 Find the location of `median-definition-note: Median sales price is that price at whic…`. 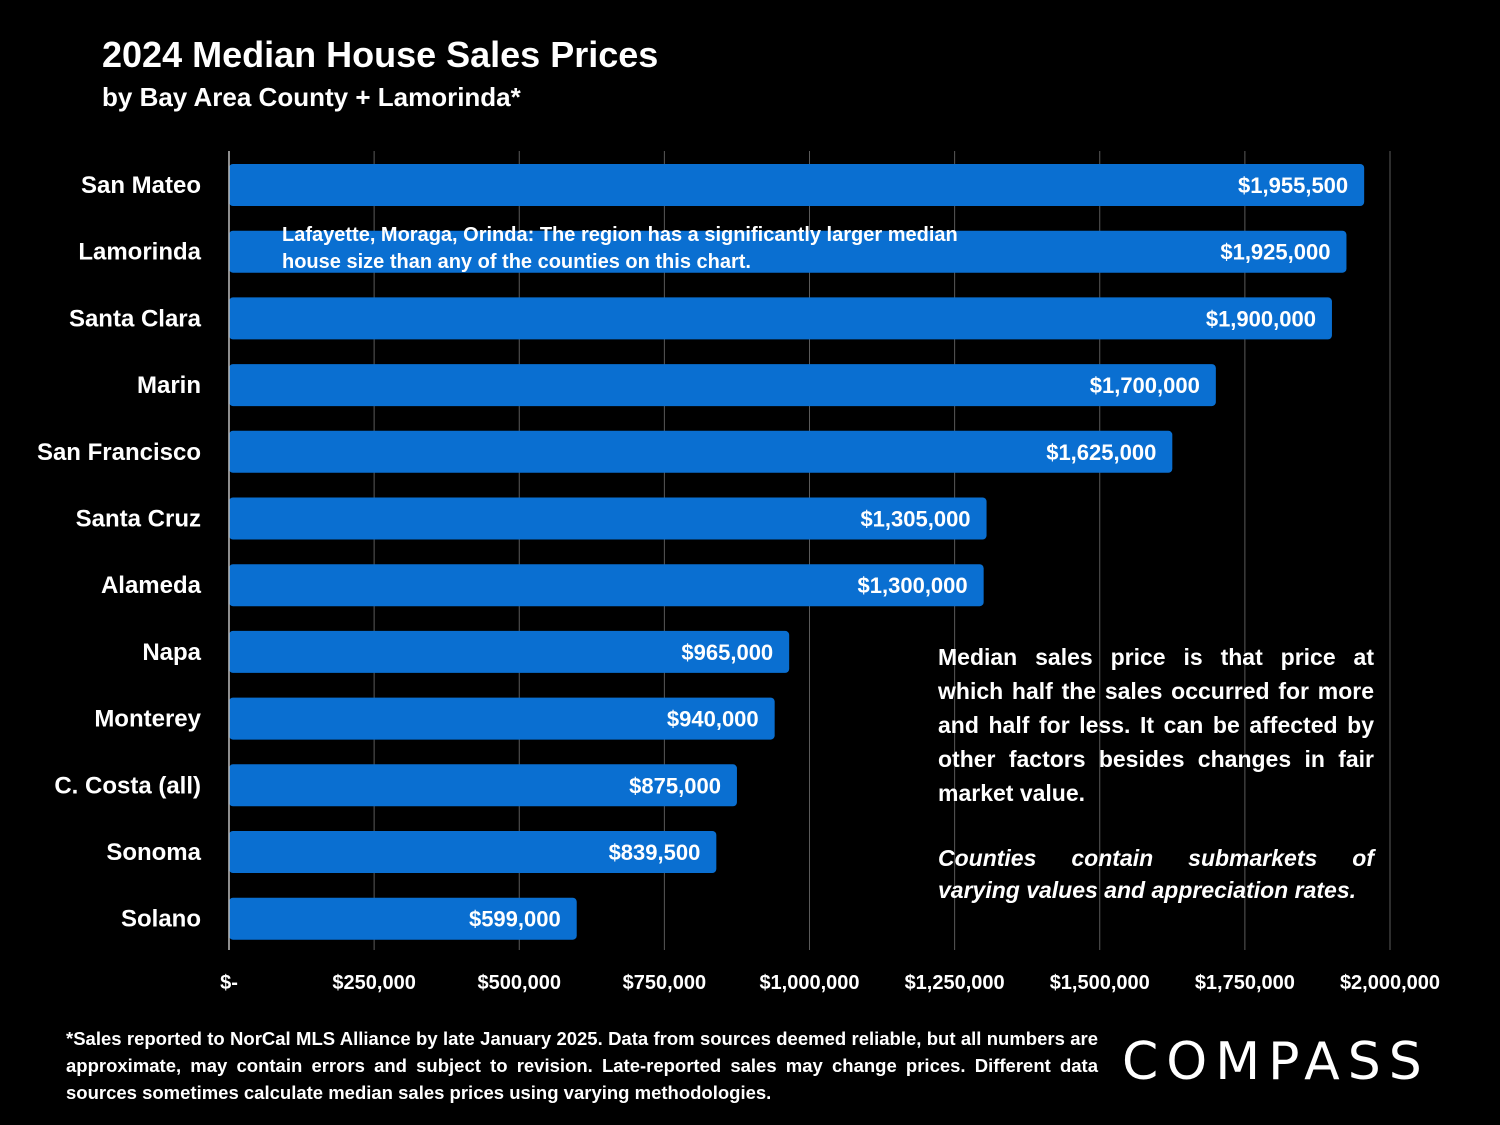

median-definition-note: Median sales price is that price at whic… is located at coordinates (1156, 725).